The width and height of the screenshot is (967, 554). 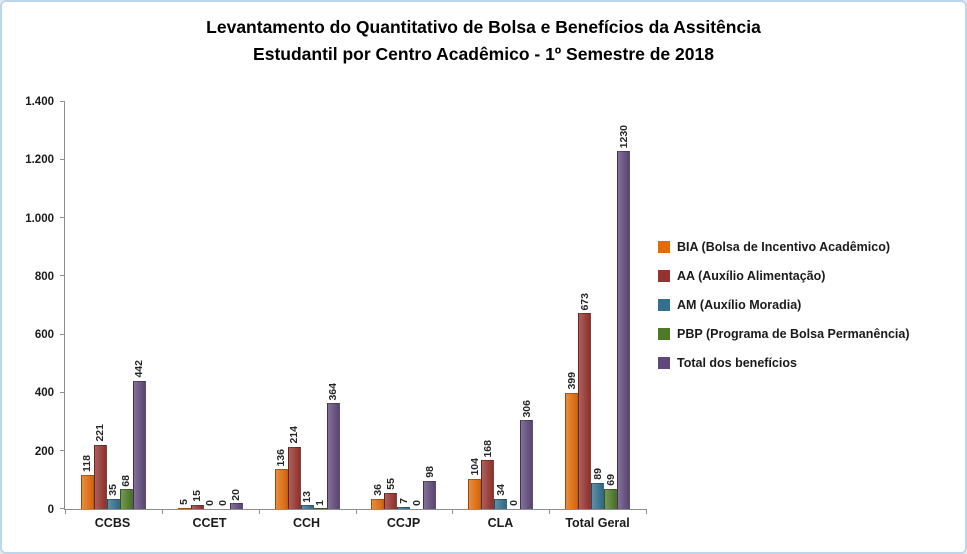 What do you see at coordinates (44, 276) in the screenshot?
I see `y-axis-tick-label: 800` at bounding box center [44, 276].